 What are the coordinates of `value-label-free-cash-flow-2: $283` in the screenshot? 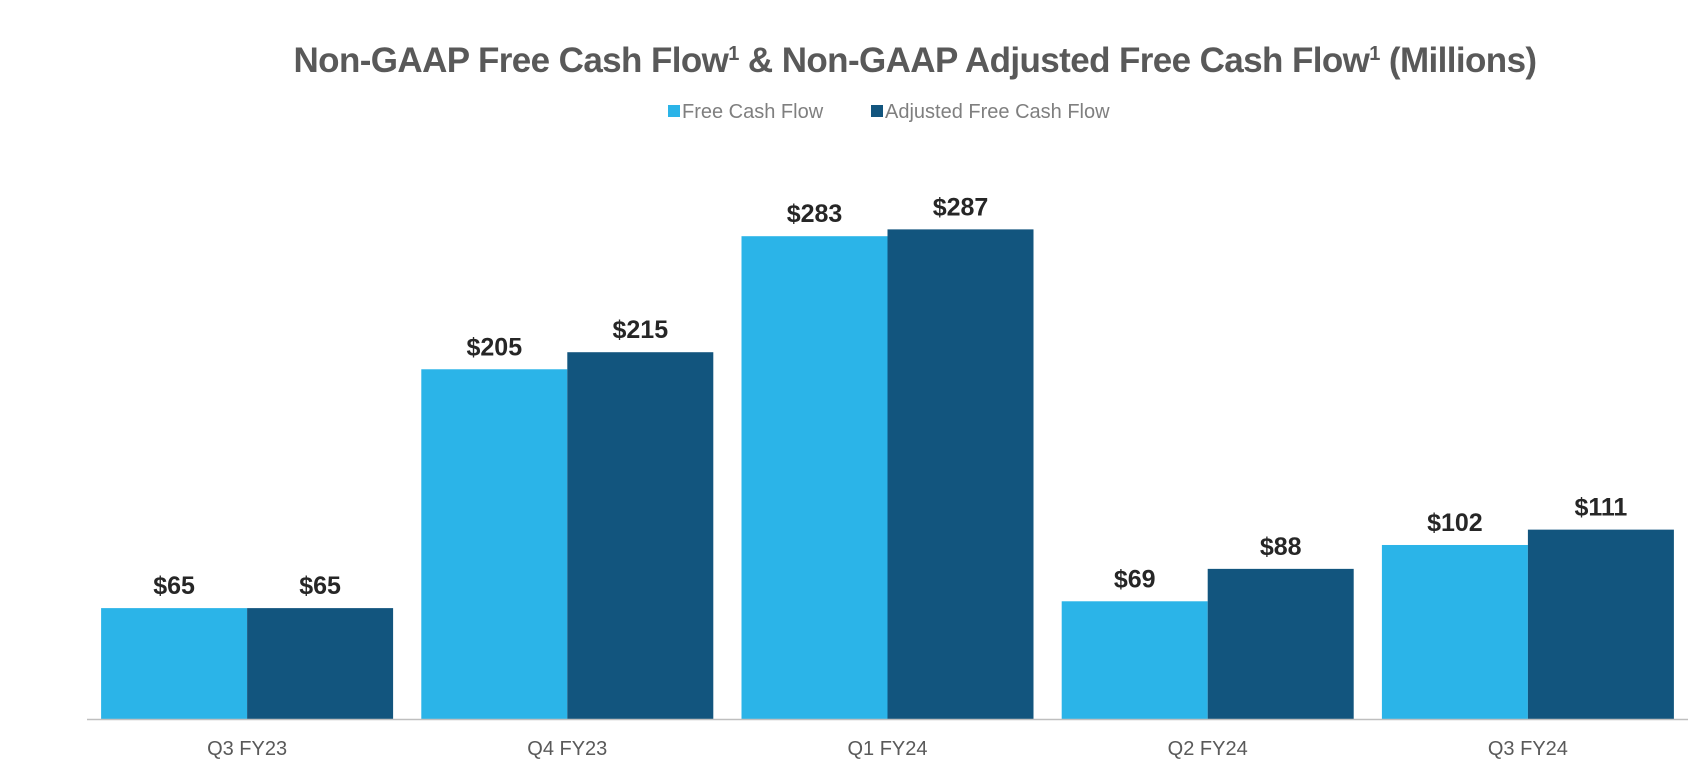 It's located at (815, 214).